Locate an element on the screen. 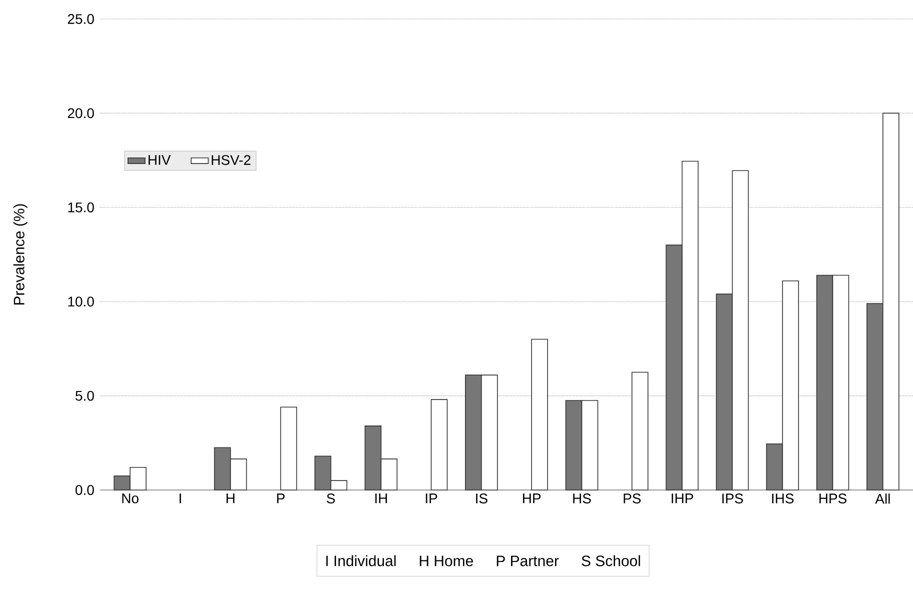 Image resolution: width=913 pixels, height=595 pixels. y-tick-label: 25.0 is located at coordinates (81, 19).